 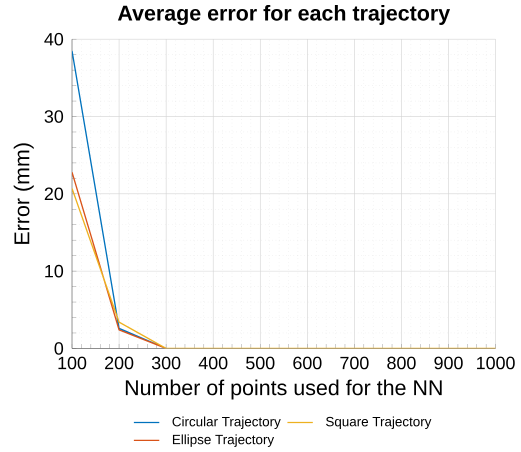 I want to click on x-axis-title: Number of points used for the NN, so click(x=284, y=389).